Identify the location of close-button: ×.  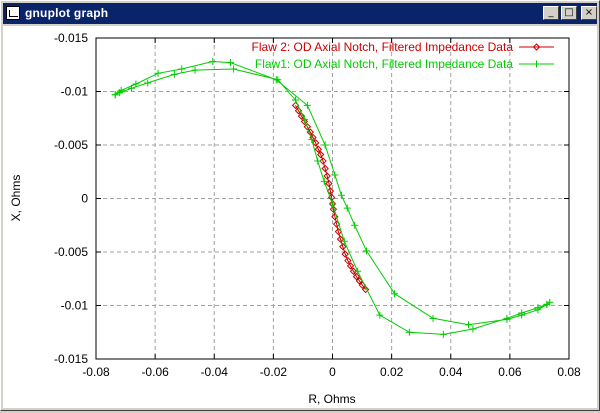
(589, 13).